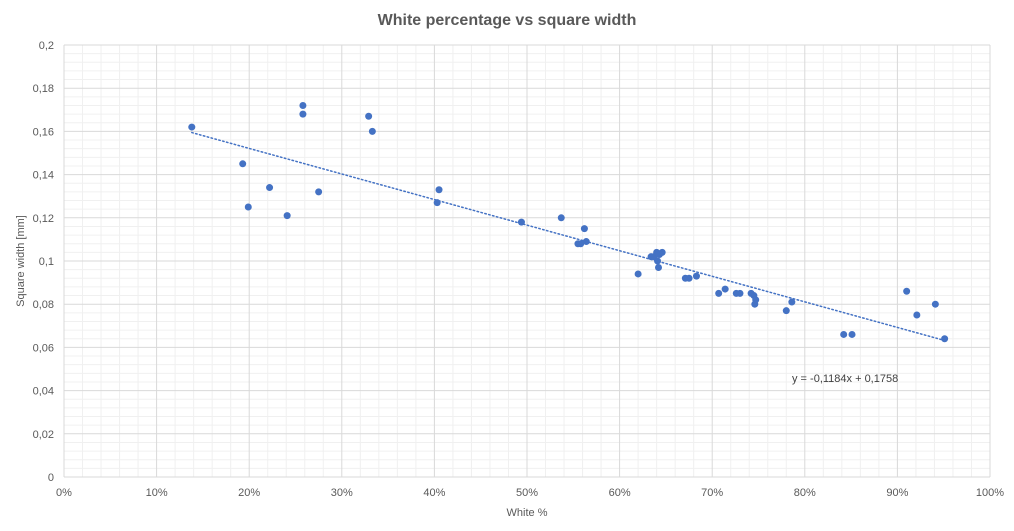 This screenshot has height=531, width=1014. What do you see at coordinates (43, 392) in the screenshot?
I see `y-tick-label: 0,04` at bounding box center [43, 392].